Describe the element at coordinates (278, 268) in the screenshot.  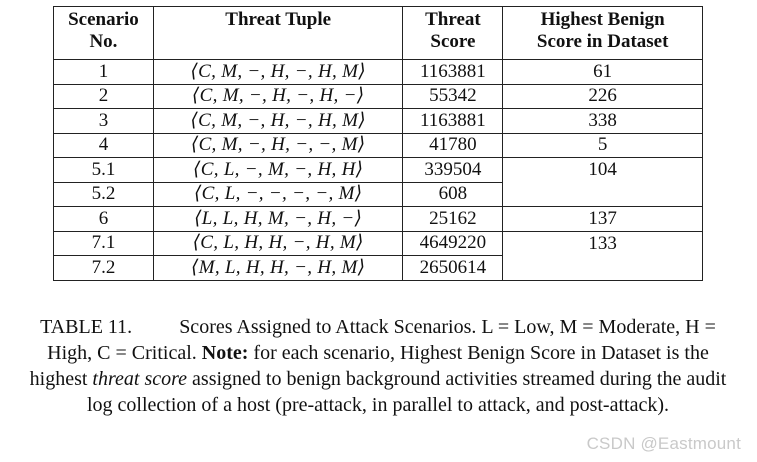
I see `cell-tuple: ⟨M, L, H, H, −, H, M⟩` at that location.